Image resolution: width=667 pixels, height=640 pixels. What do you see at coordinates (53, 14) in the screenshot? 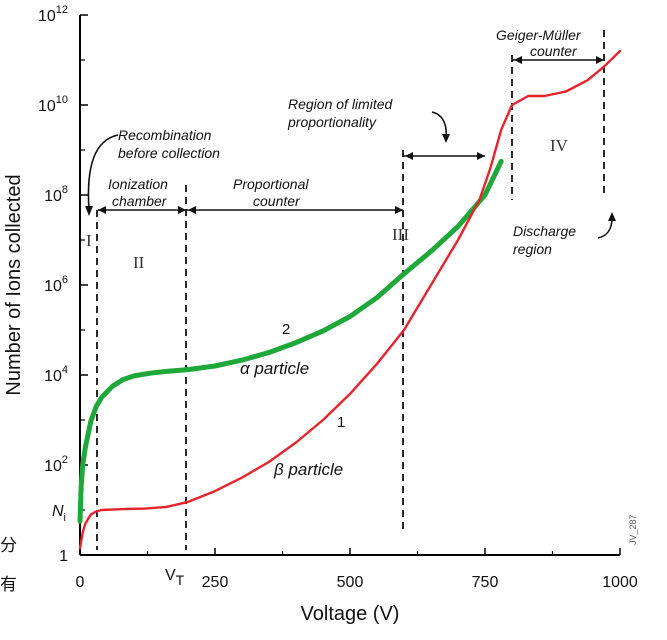
I see `y-tick-label: 10¹²` at bounding box center [53, 14].